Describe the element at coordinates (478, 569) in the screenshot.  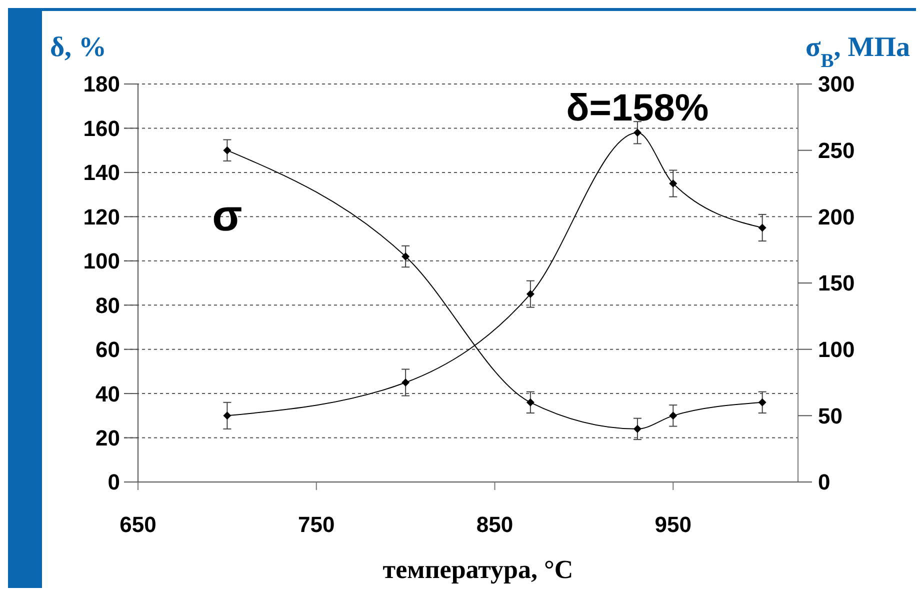
I see `x-axis-title: температура, °C` at that location.